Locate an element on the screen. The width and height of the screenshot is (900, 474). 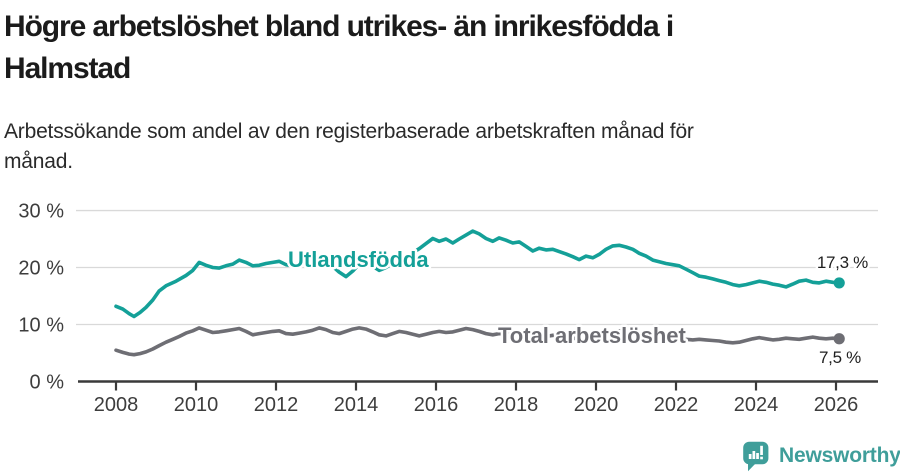
newsworthy-logo: Newsworthy is located at coordinates (821, 456).